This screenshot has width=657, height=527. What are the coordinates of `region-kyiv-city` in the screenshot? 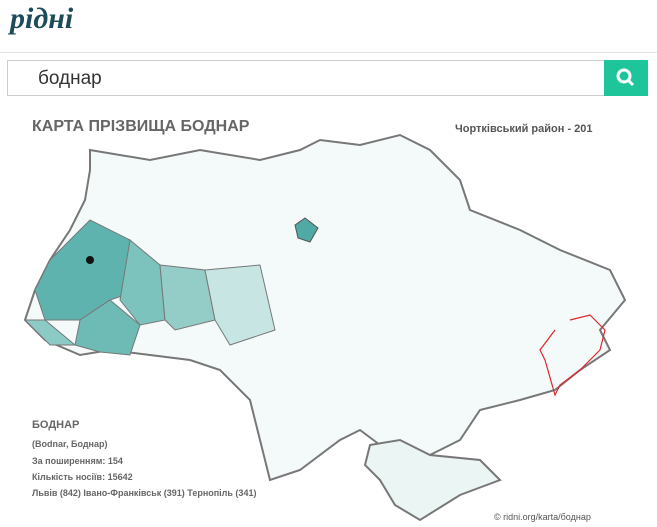 It's located at (306, 230).